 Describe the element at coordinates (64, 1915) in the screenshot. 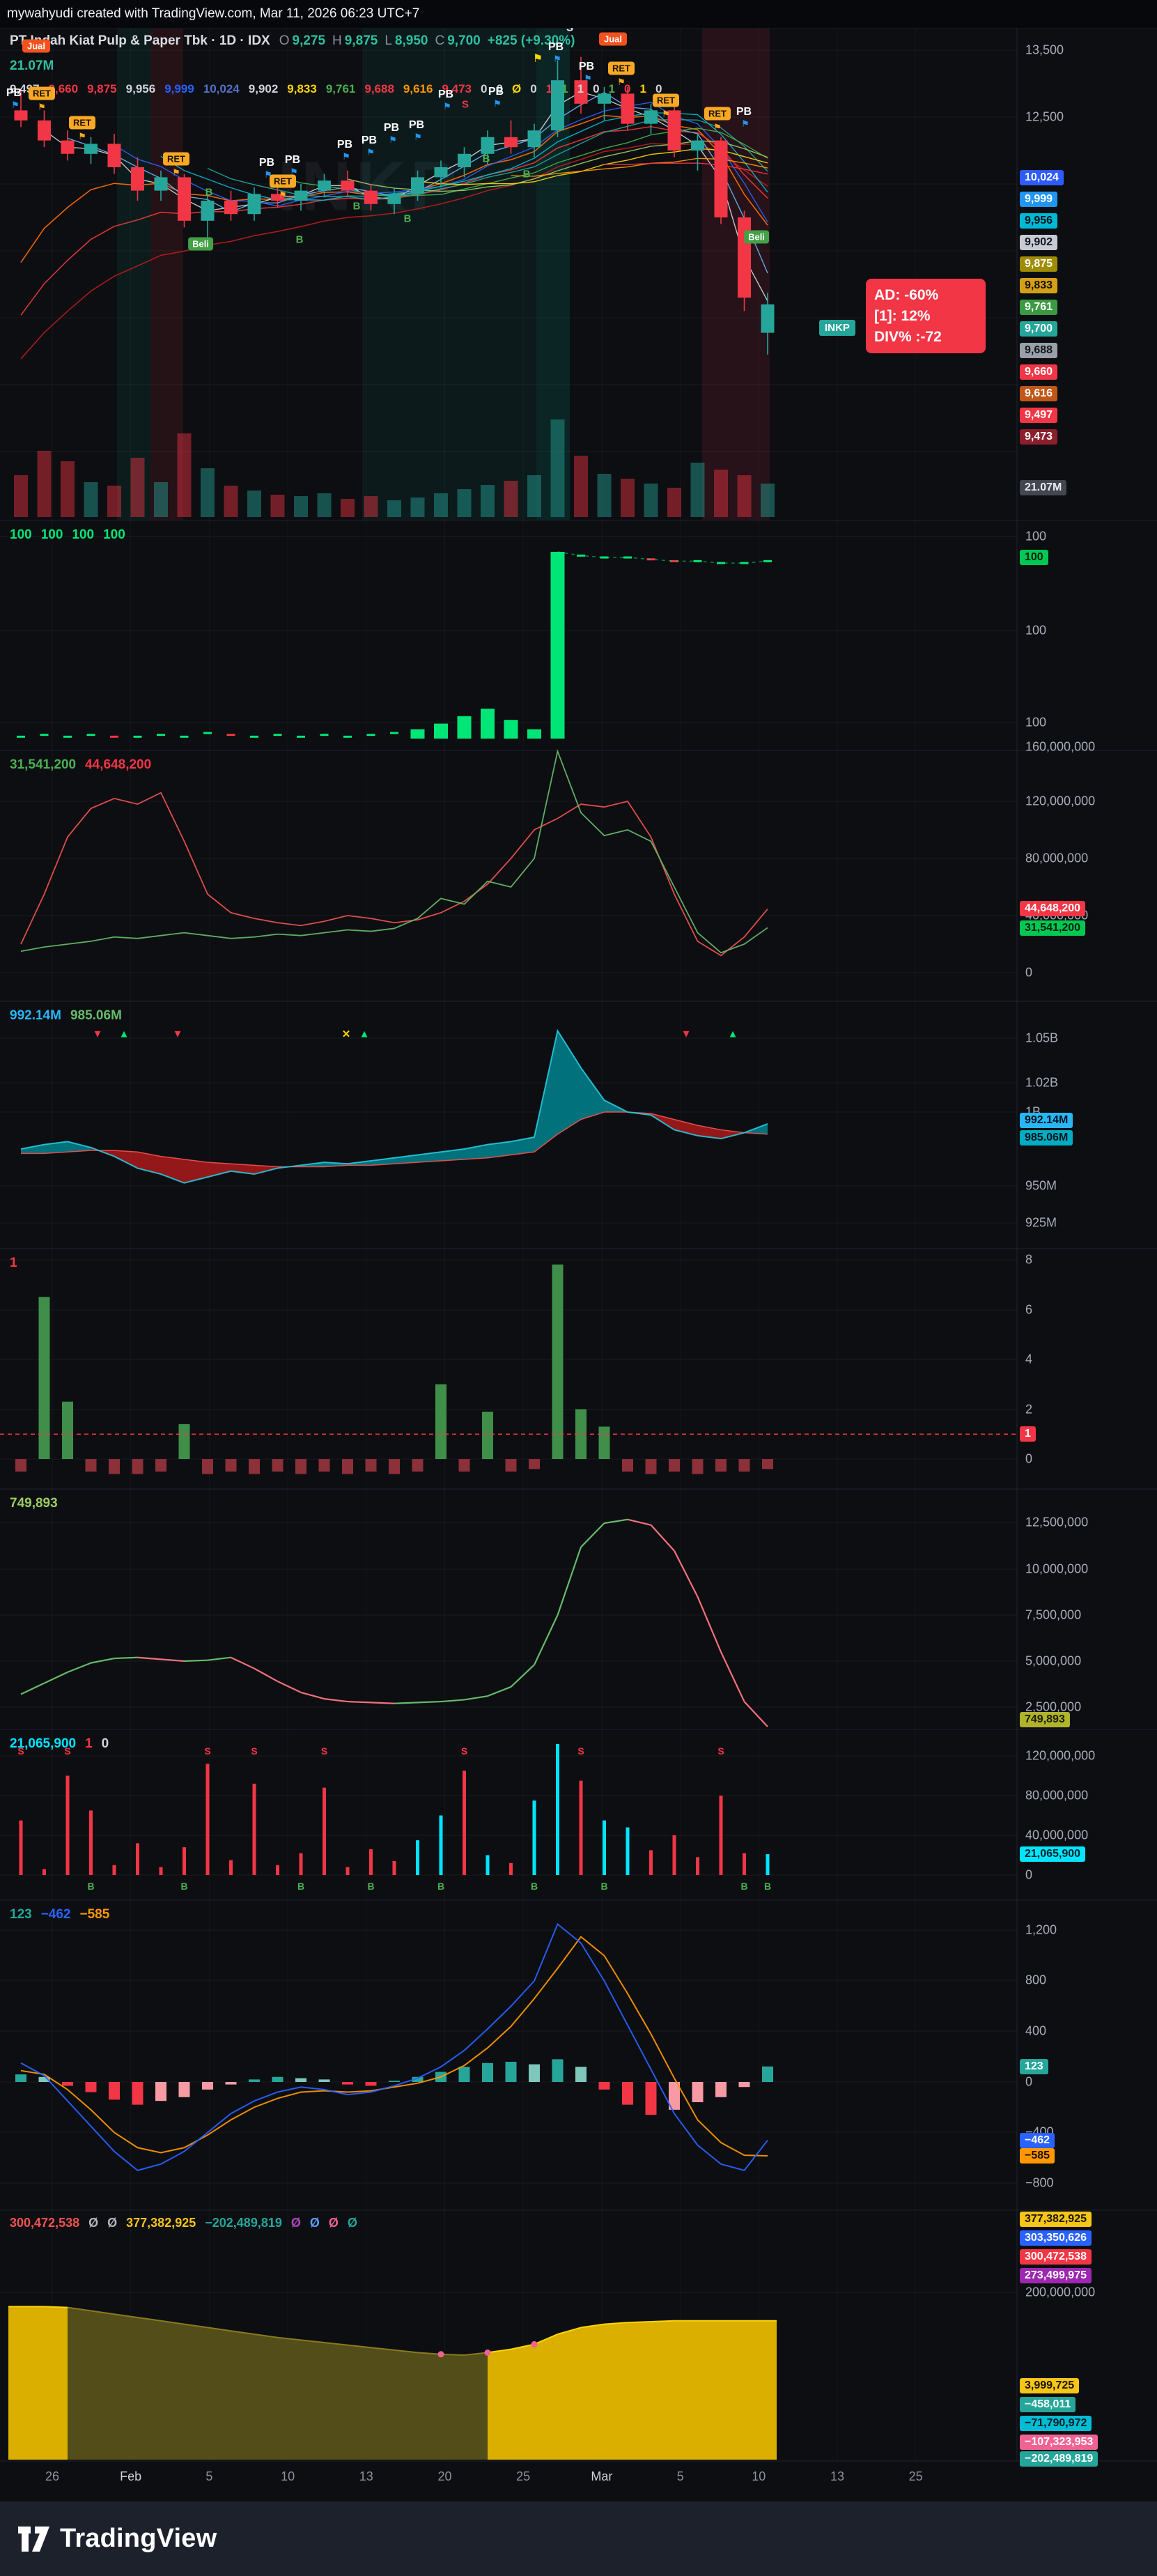

I see `pane-legend: 123 −462 −585` at that location.